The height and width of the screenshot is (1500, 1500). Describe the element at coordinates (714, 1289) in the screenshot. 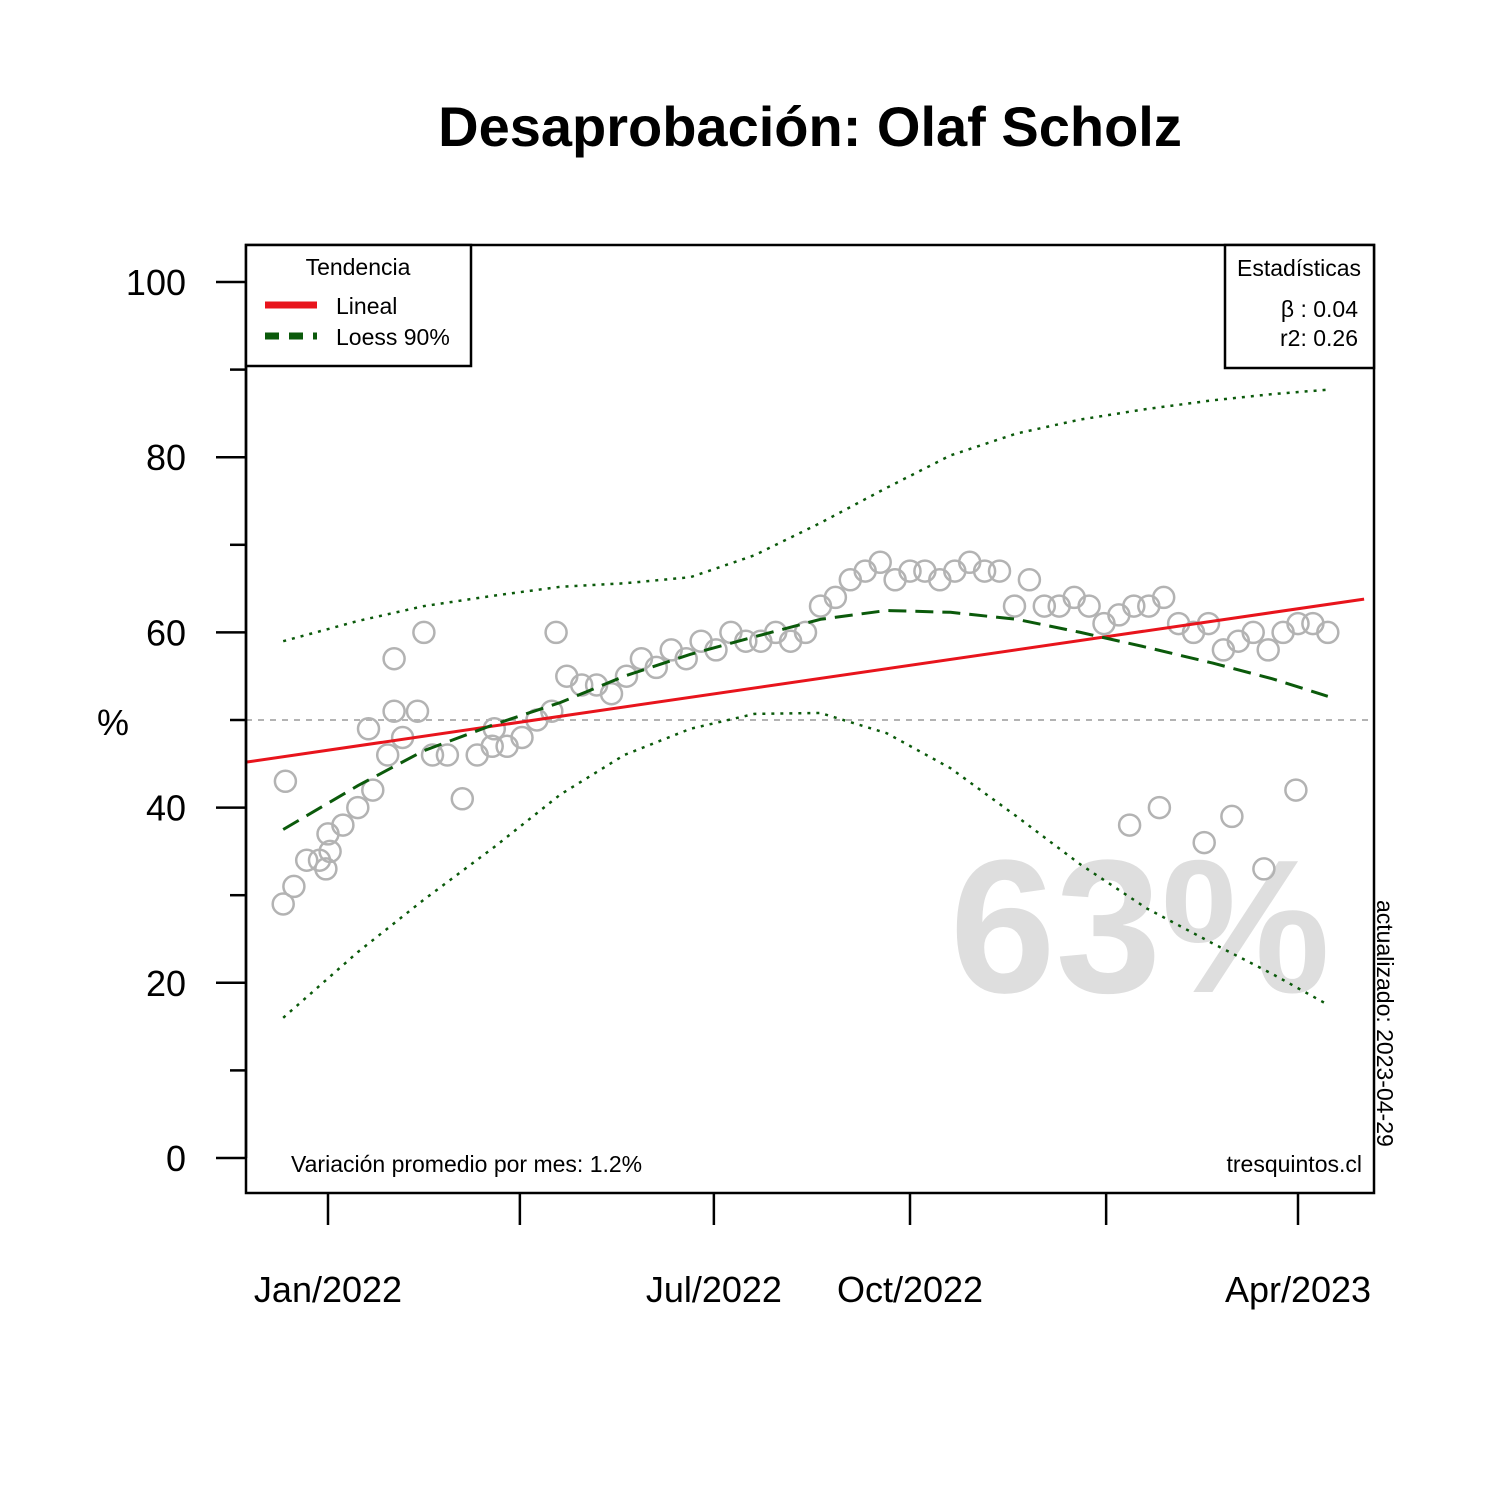

I see `x-tick-label: Jul/2022` at that location.